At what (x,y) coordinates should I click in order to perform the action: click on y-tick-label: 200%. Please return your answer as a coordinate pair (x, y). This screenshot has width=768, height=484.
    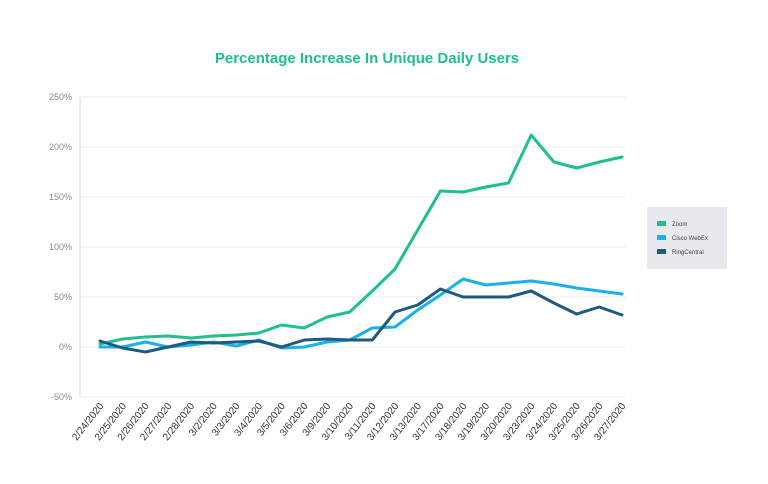
    Looking at the image, I should click on (60, 147).